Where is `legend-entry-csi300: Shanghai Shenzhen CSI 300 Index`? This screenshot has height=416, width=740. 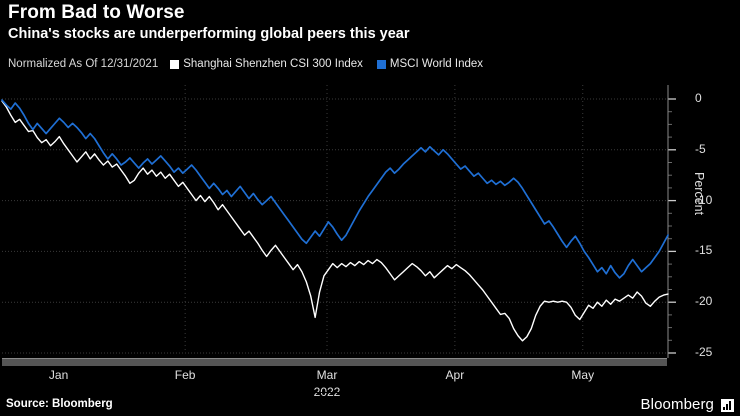 legend-entry-csi300: Shanghai Shenzhen CSI 300 Index is located at coordinates (266, 64).